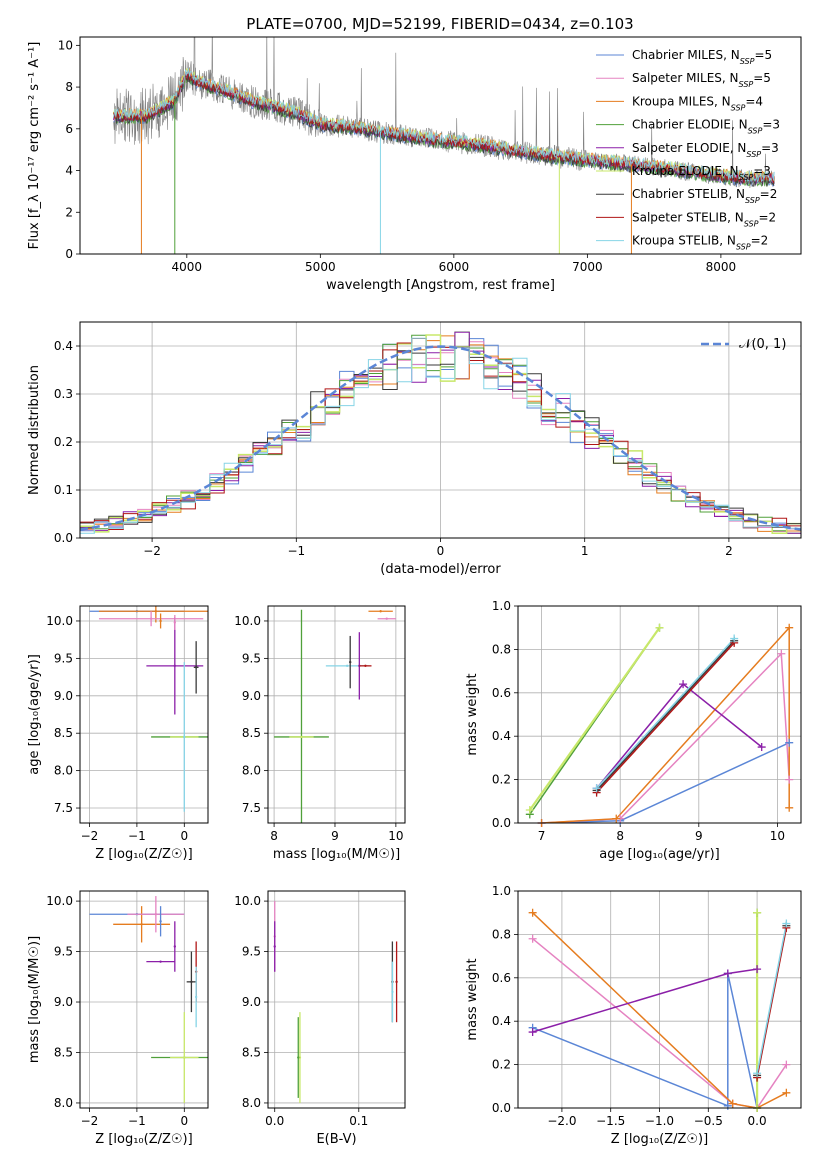  What do you see at coordinates (187, 267) in the screenshot?
I see `x-tick-label: 4000` at bounding box center [187, 267].